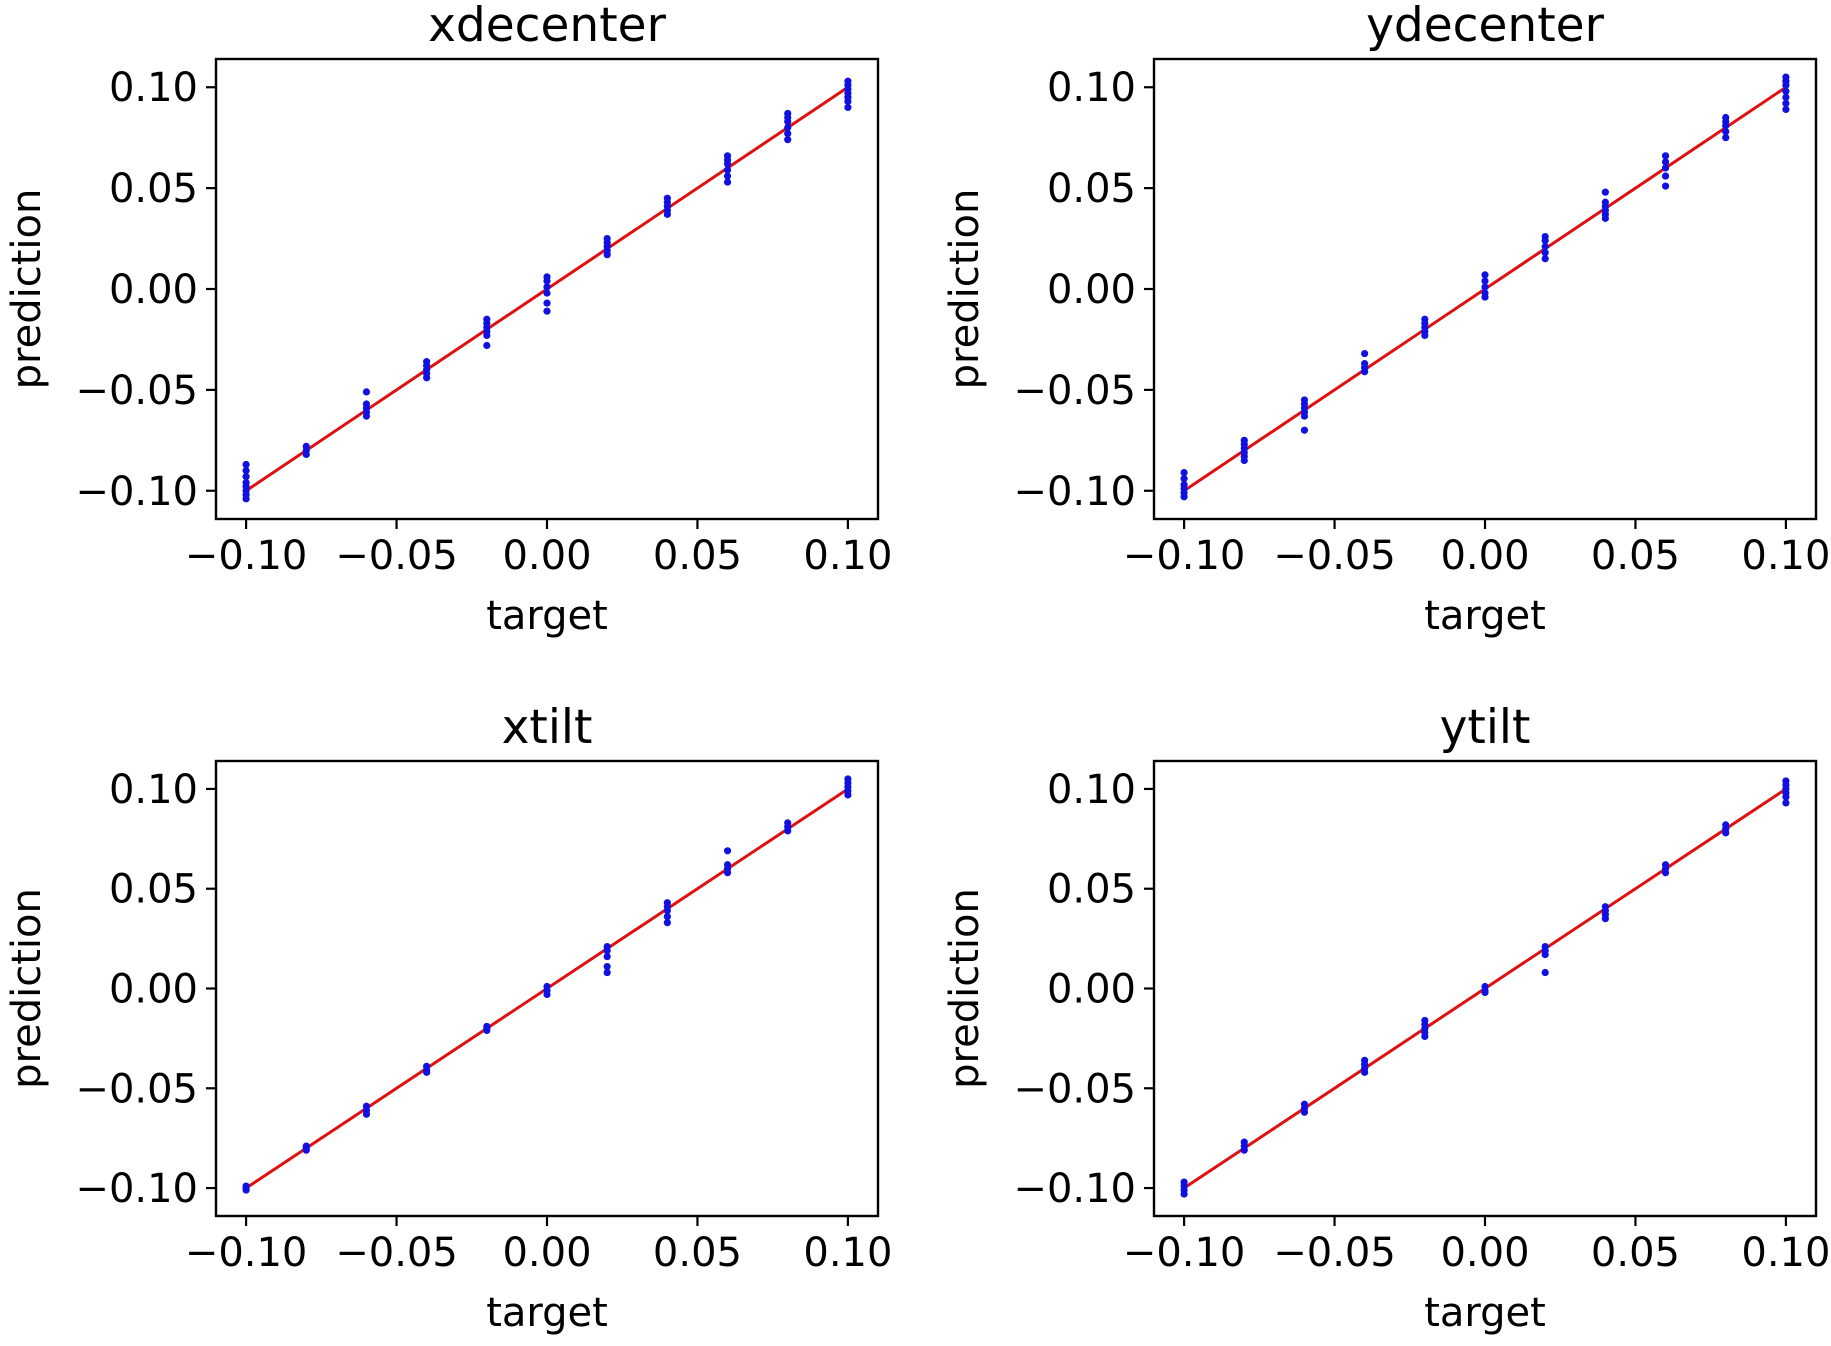 Image resolution: width=1831 pixels, height=1346 pixels. What do you see at coordinates (1485, 26) in the screenshot?
I see `chart-title: ydecenter` at bounding box center [1485, 26].